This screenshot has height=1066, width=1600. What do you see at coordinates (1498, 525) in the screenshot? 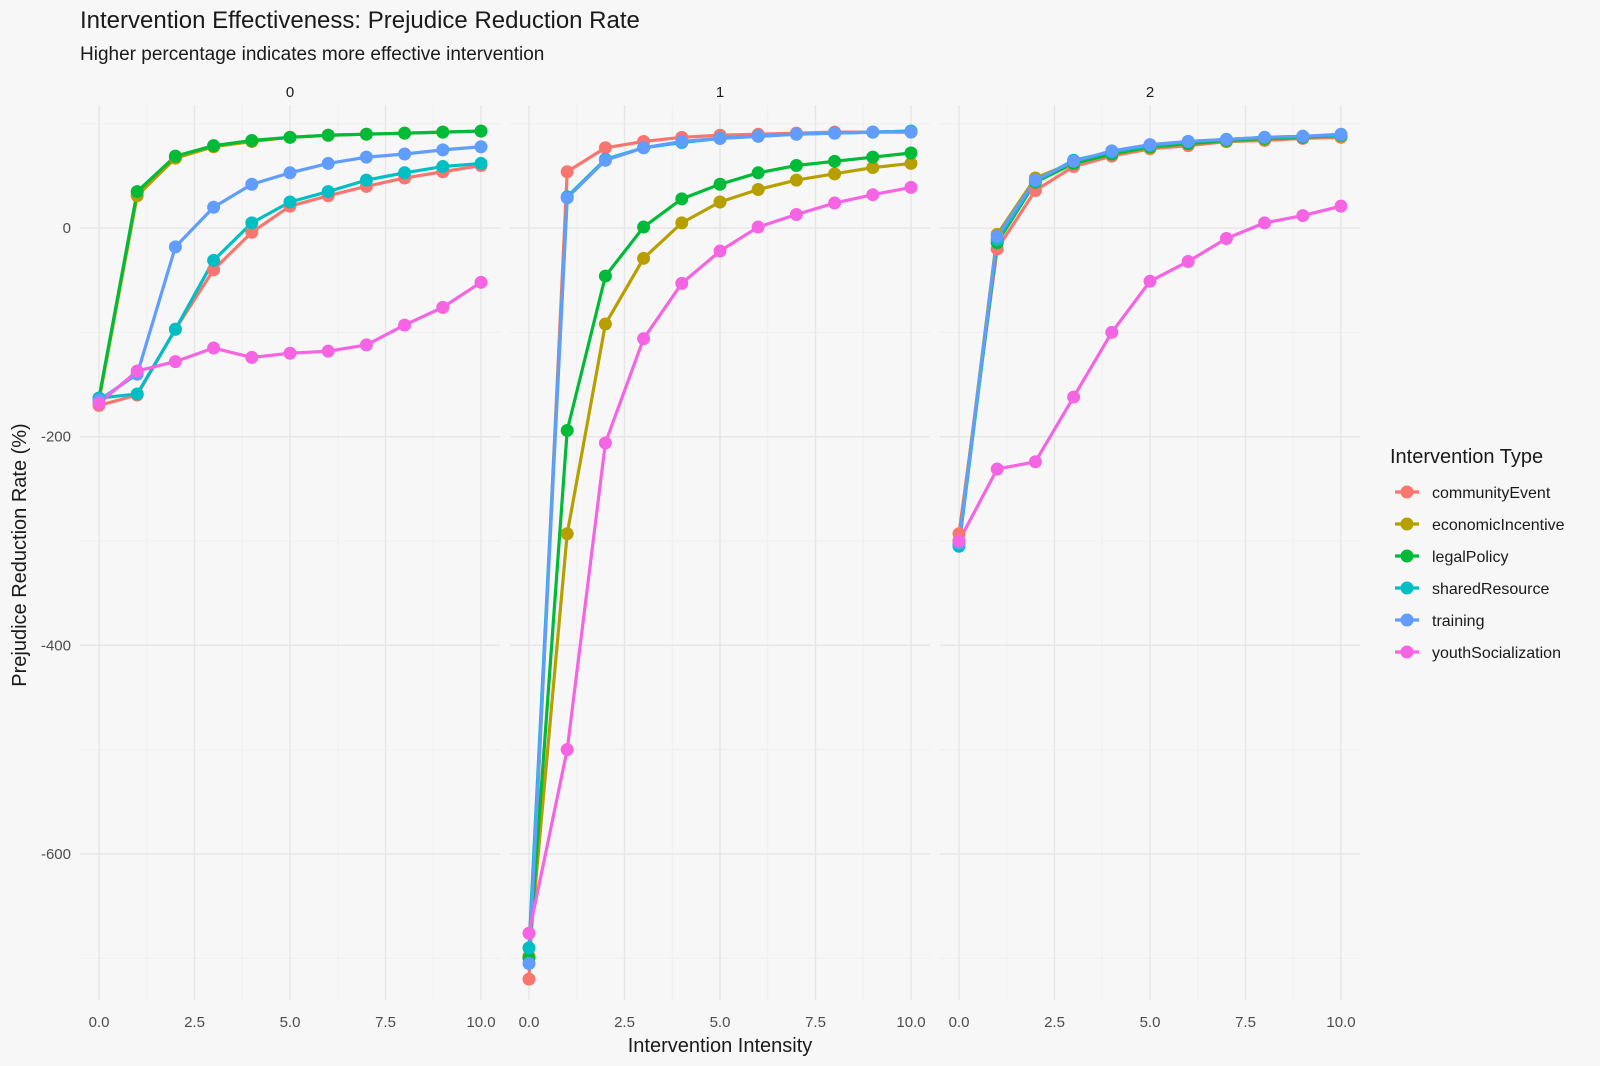
I see `legend-label: economicIncentive` at bounding box center [1498, 525].